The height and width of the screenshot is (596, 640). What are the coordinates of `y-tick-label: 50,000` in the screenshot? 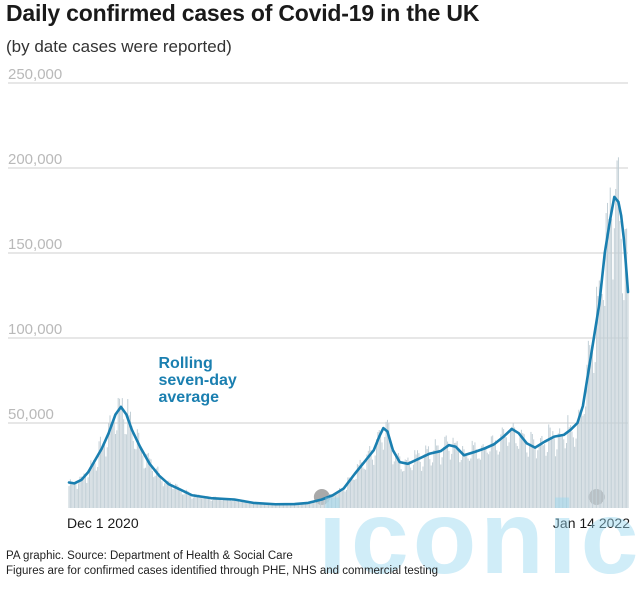 It's located at (31, 414).